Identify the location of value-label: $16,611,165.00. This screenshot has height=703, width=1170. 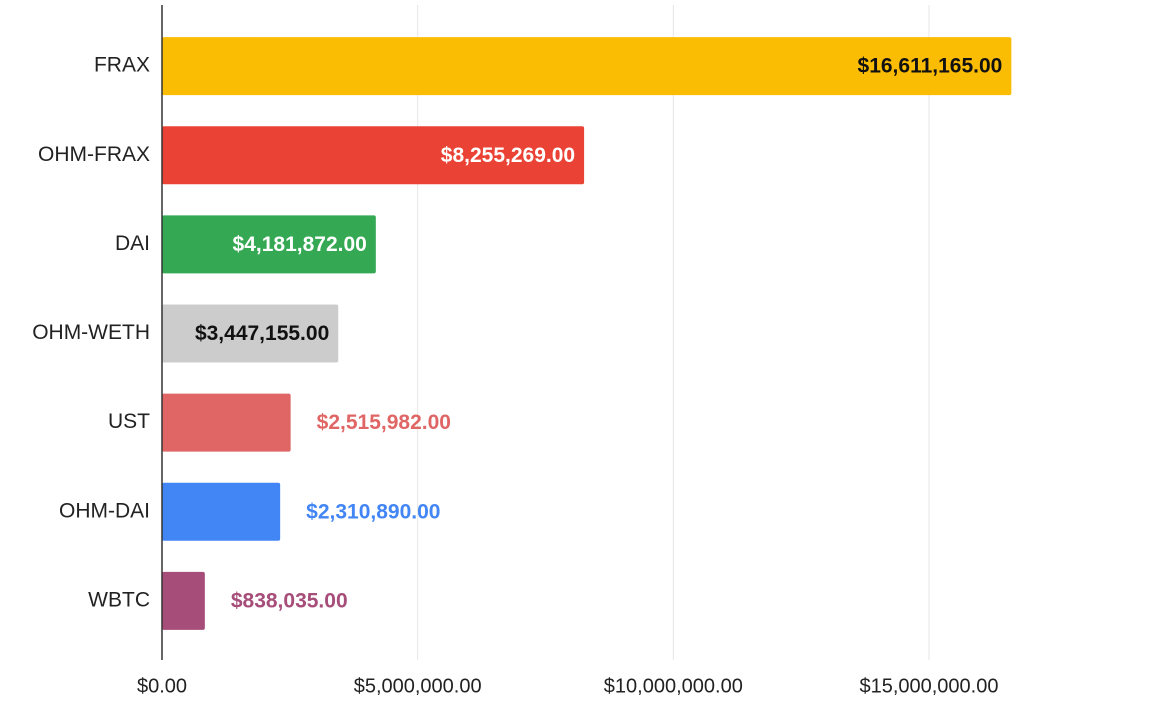
(930, 66).